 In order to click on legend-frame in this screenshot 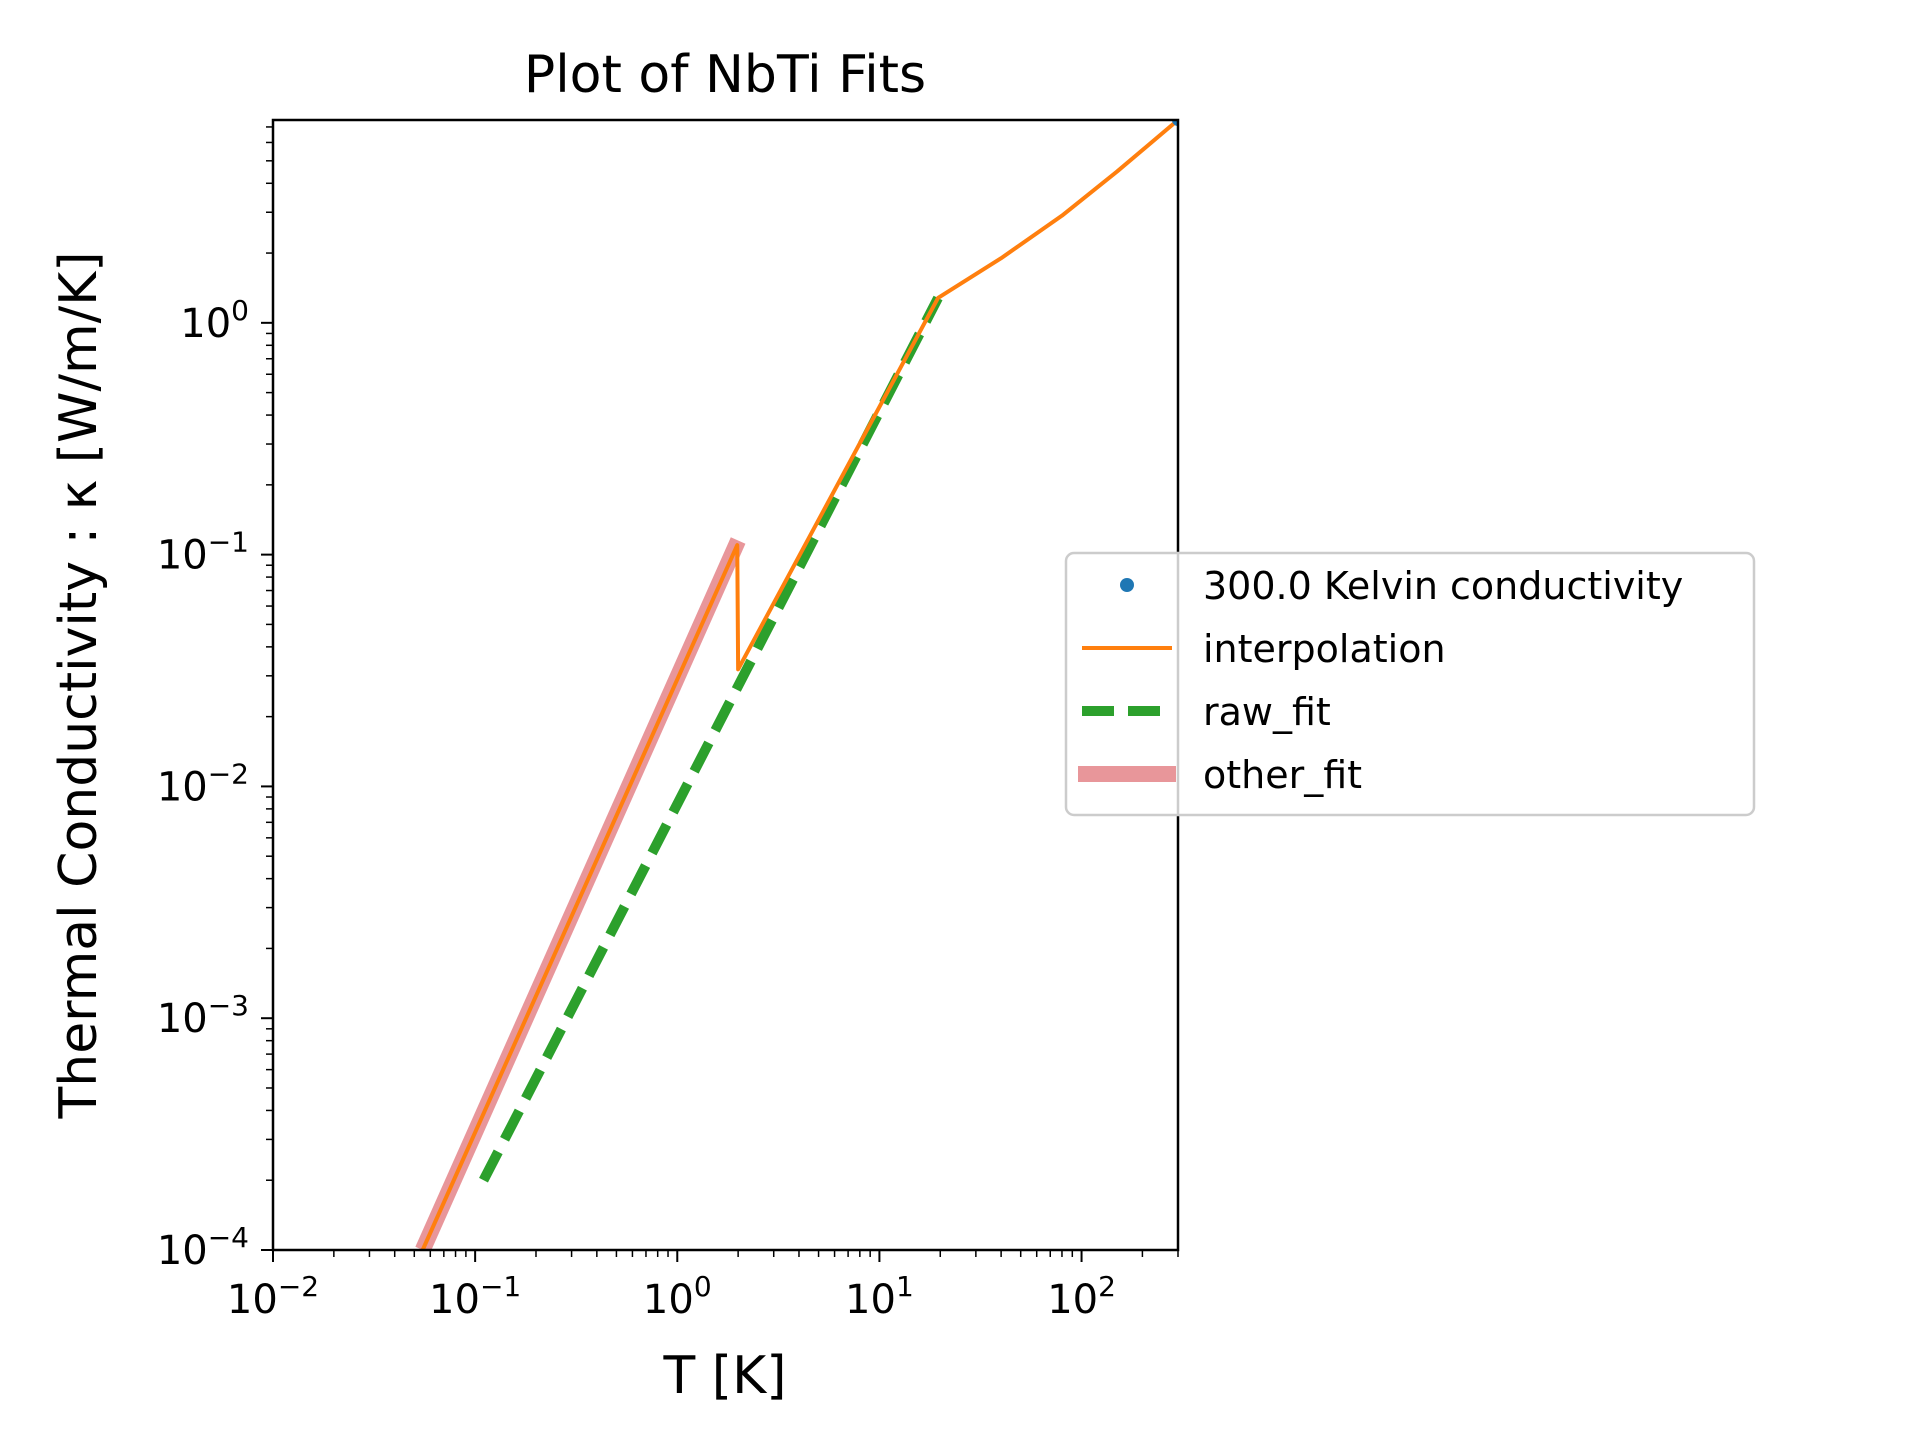, I will do `click(1410, 684)`.